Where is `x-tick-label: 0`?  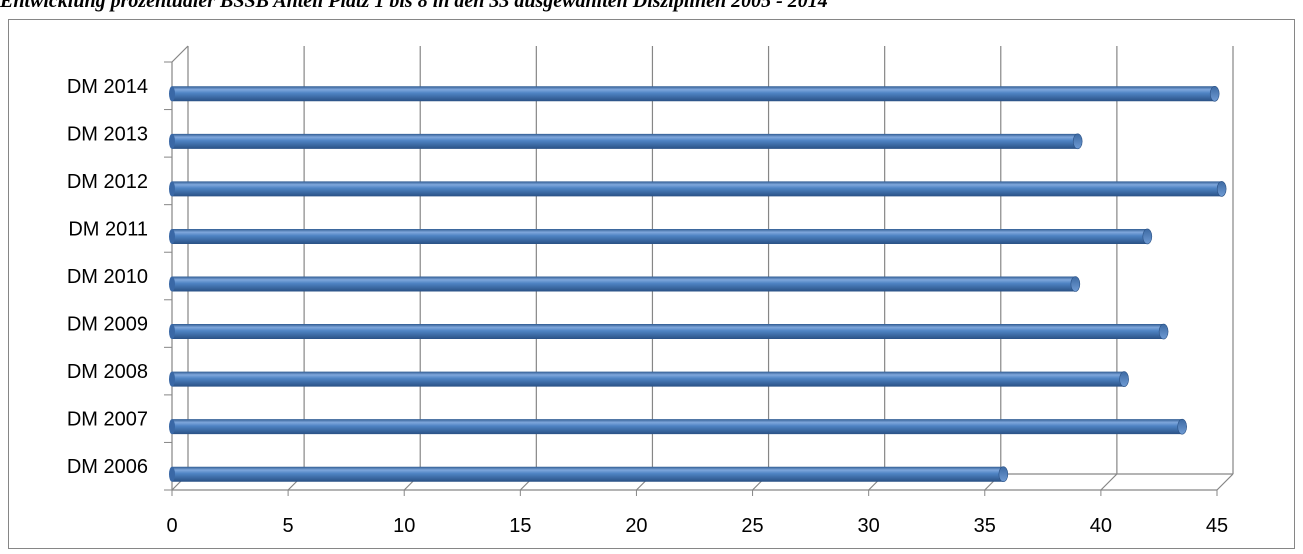
x-tick-label: 0 is located at coordinates (171, 526).